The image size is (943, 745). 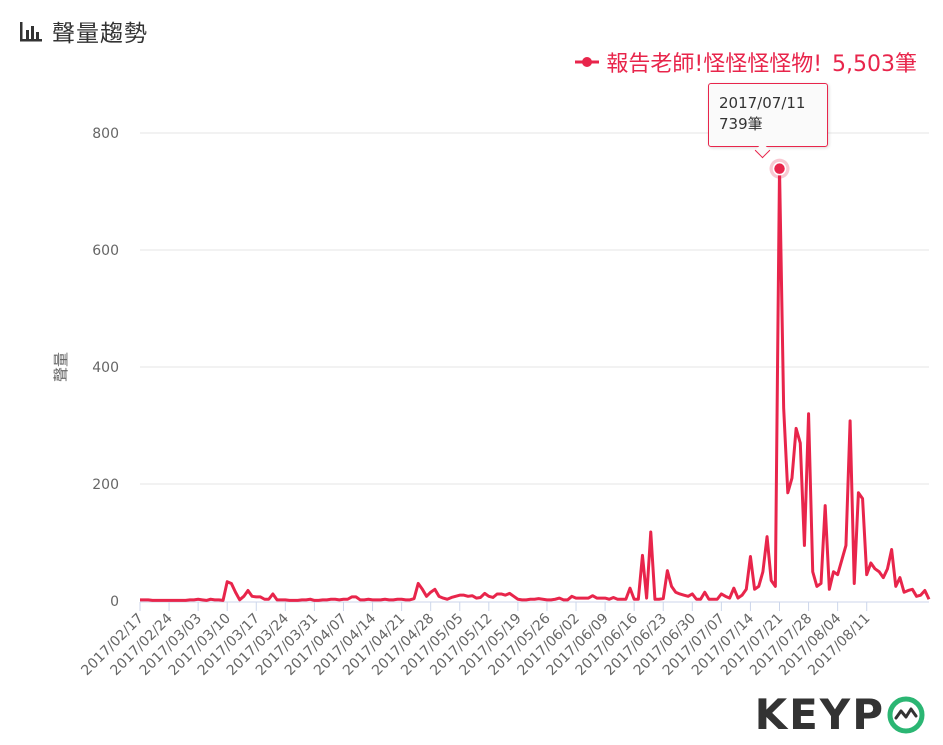 I want to click on tooltip: 2017/07/11 739筆, so click(x=768, y=115).